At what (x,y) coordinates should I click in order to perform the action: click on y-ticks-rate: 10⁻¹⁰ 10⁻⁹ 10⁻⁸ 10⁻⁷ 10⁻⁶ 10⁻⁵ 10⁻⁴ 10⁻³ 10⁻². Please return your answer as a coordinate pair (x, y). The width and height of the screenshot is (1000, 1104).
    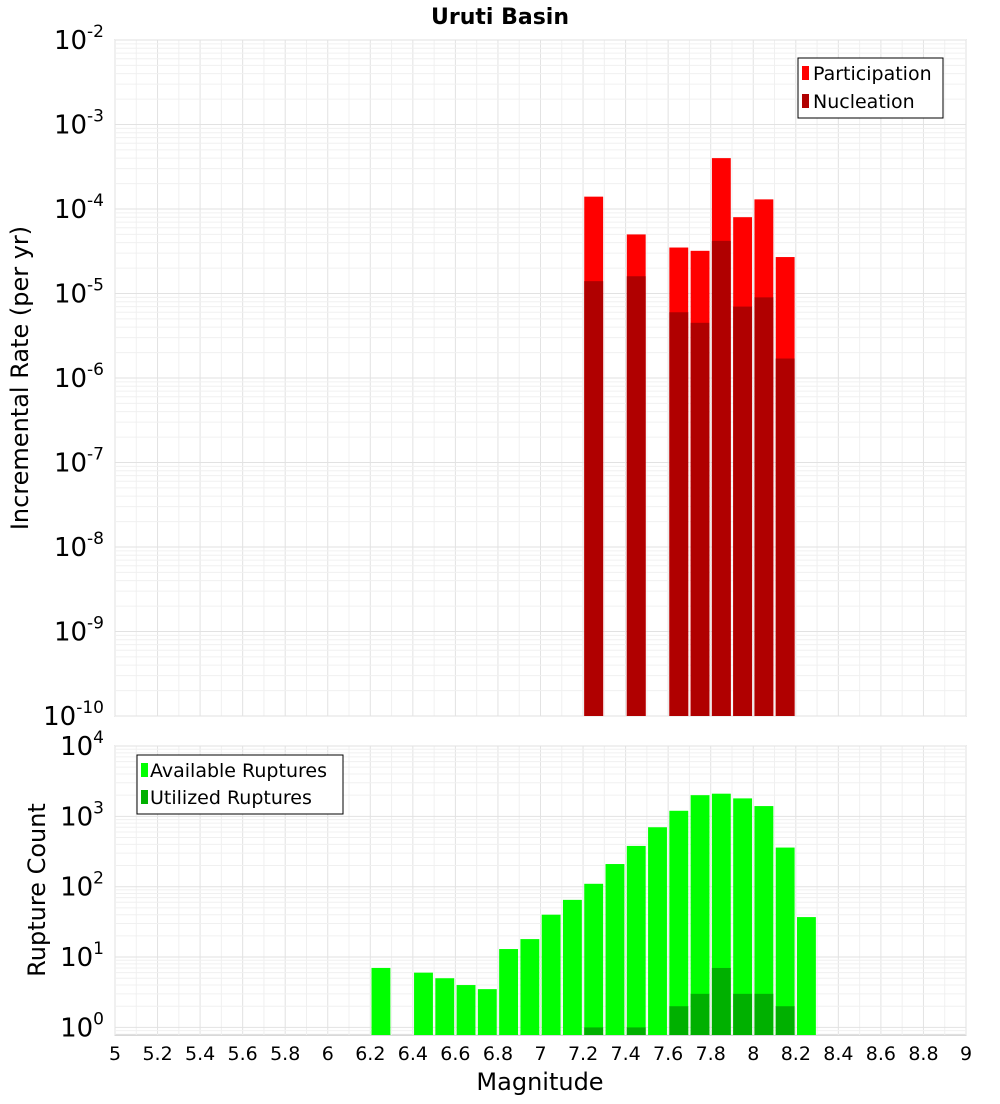
    Looking at the image, I should click on (73, 377).